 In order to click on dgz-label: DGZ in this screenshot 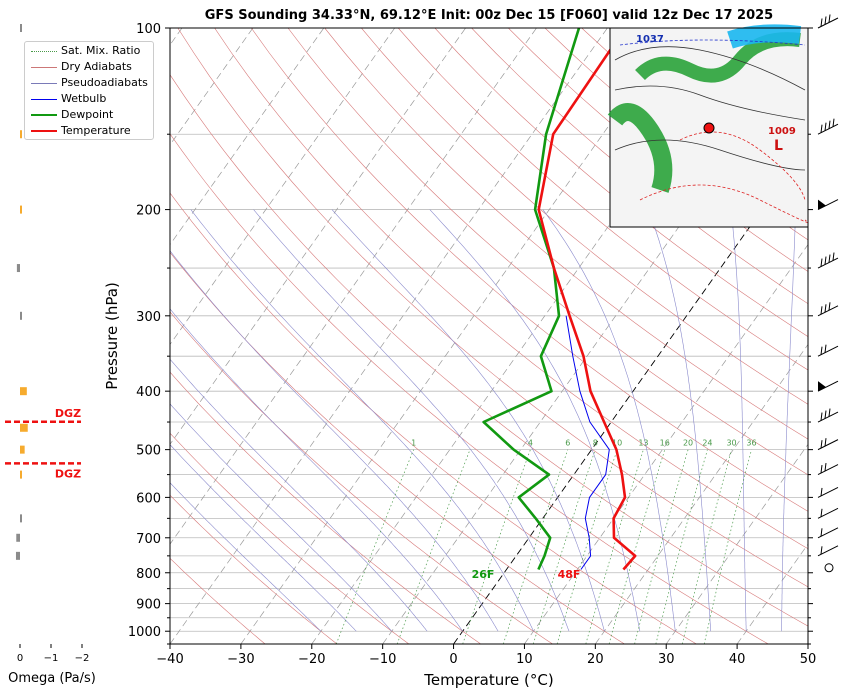, I will do `click(68, 473)`.